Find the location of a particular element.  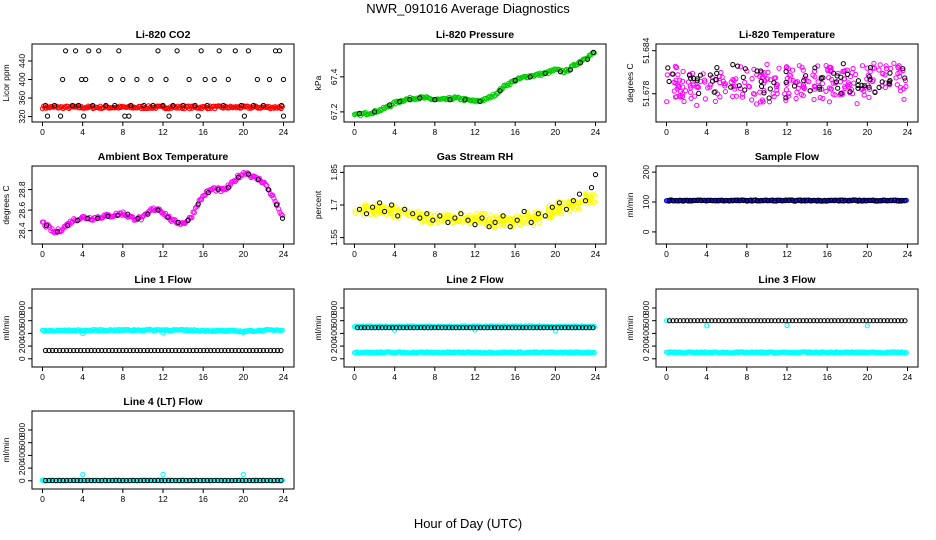

y-tick-label: 51.684 is located at coordinates (646, 50).